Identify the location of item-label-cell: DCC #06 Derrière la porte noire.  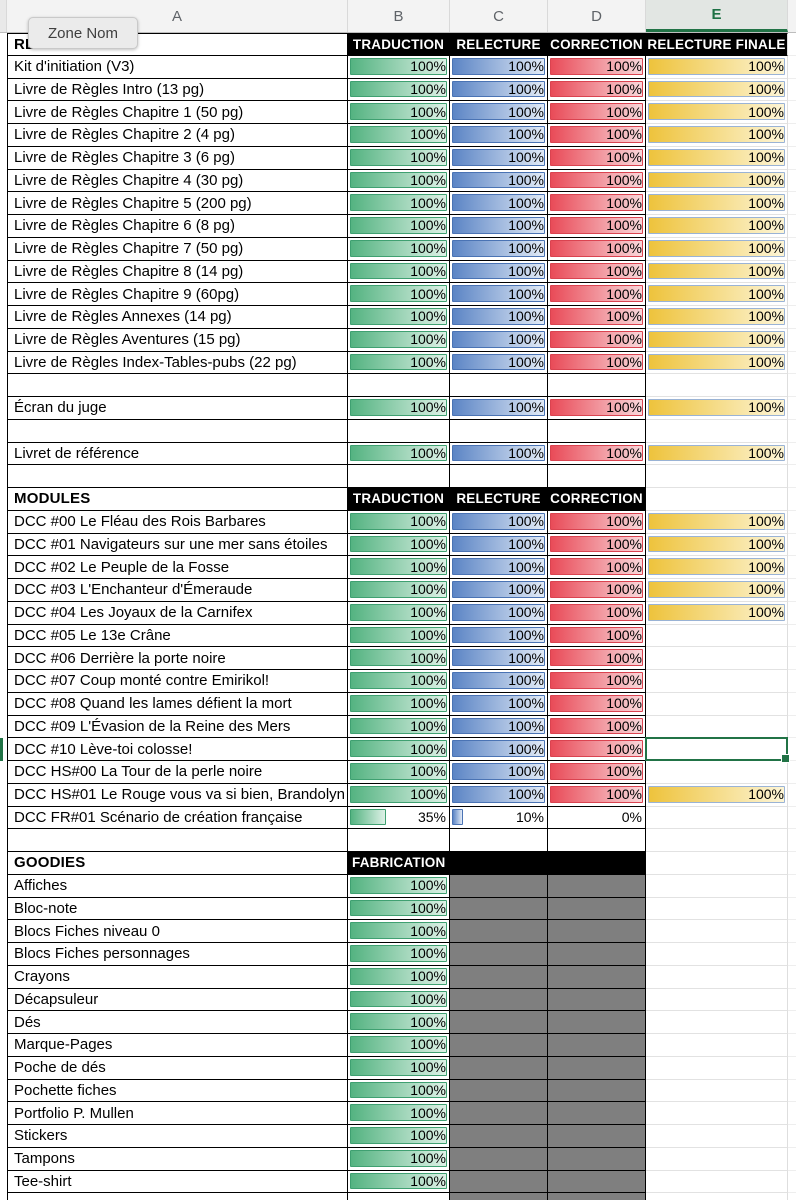
(177, 658).